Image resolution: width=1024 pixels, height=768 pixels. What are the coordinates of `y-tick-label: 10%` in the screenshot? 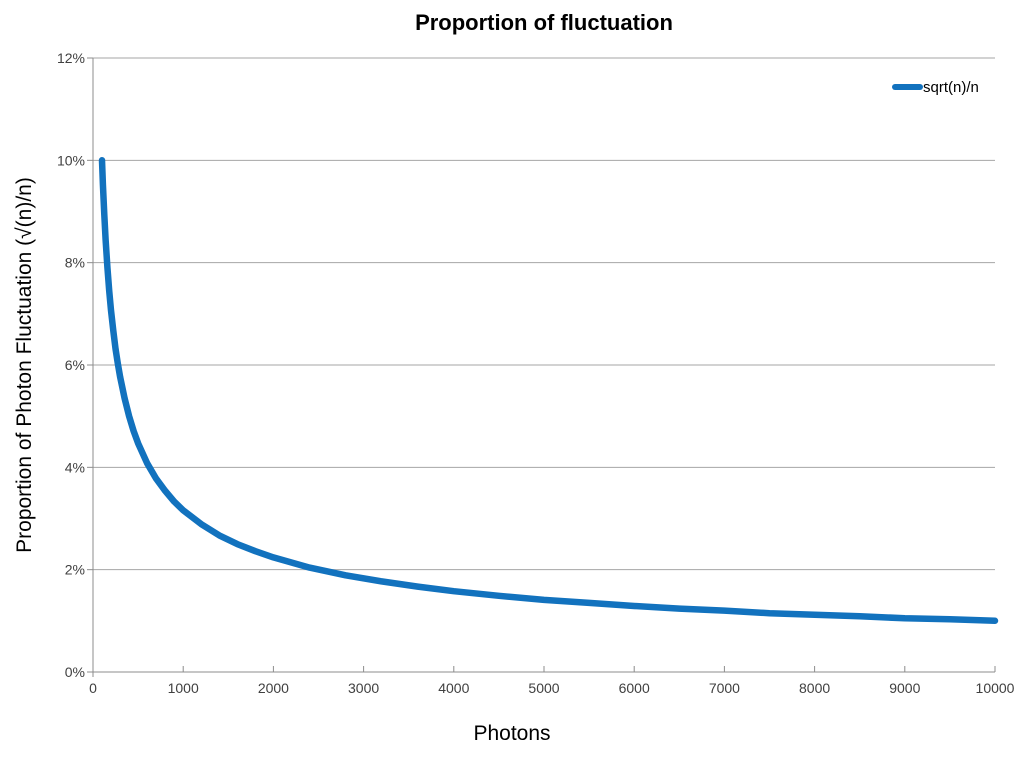 It's located at (71, 160).